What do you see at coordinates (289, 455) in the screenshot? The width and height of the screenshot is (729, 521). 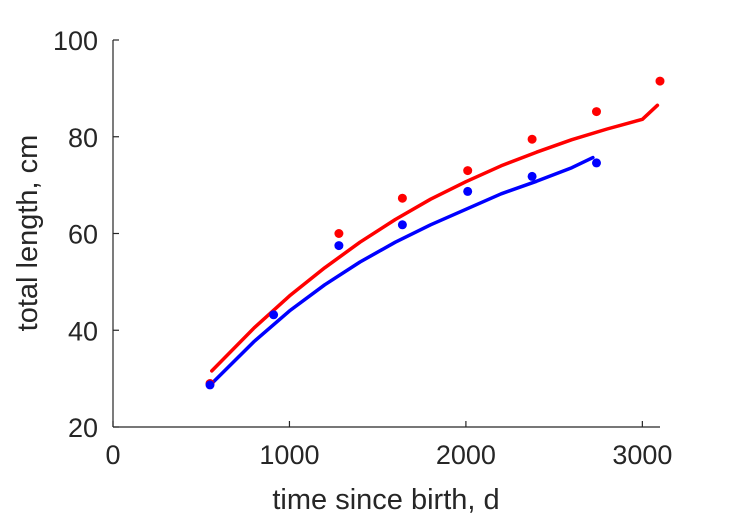 I see `x-tick-label: 1000` at bounding box center [289, 455].